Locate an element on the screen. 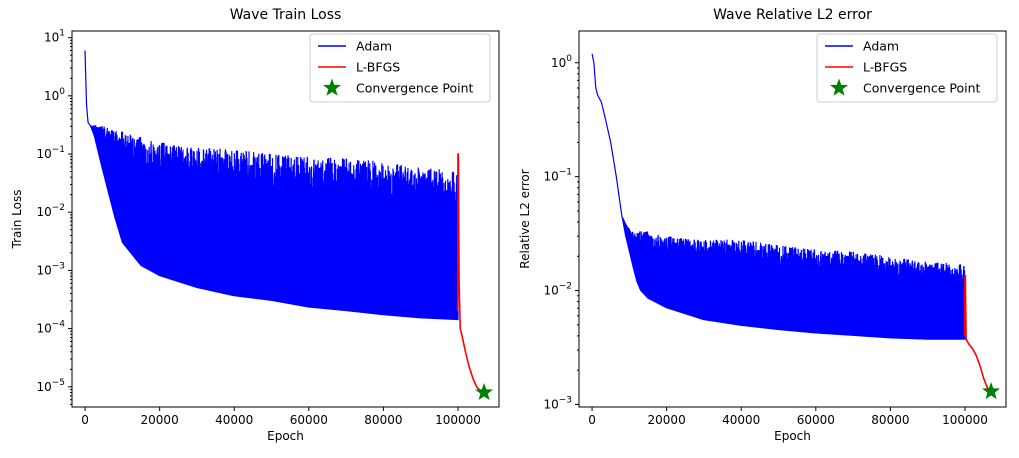  y-tick-label: 10¹ is located at coordinates (54, 37).